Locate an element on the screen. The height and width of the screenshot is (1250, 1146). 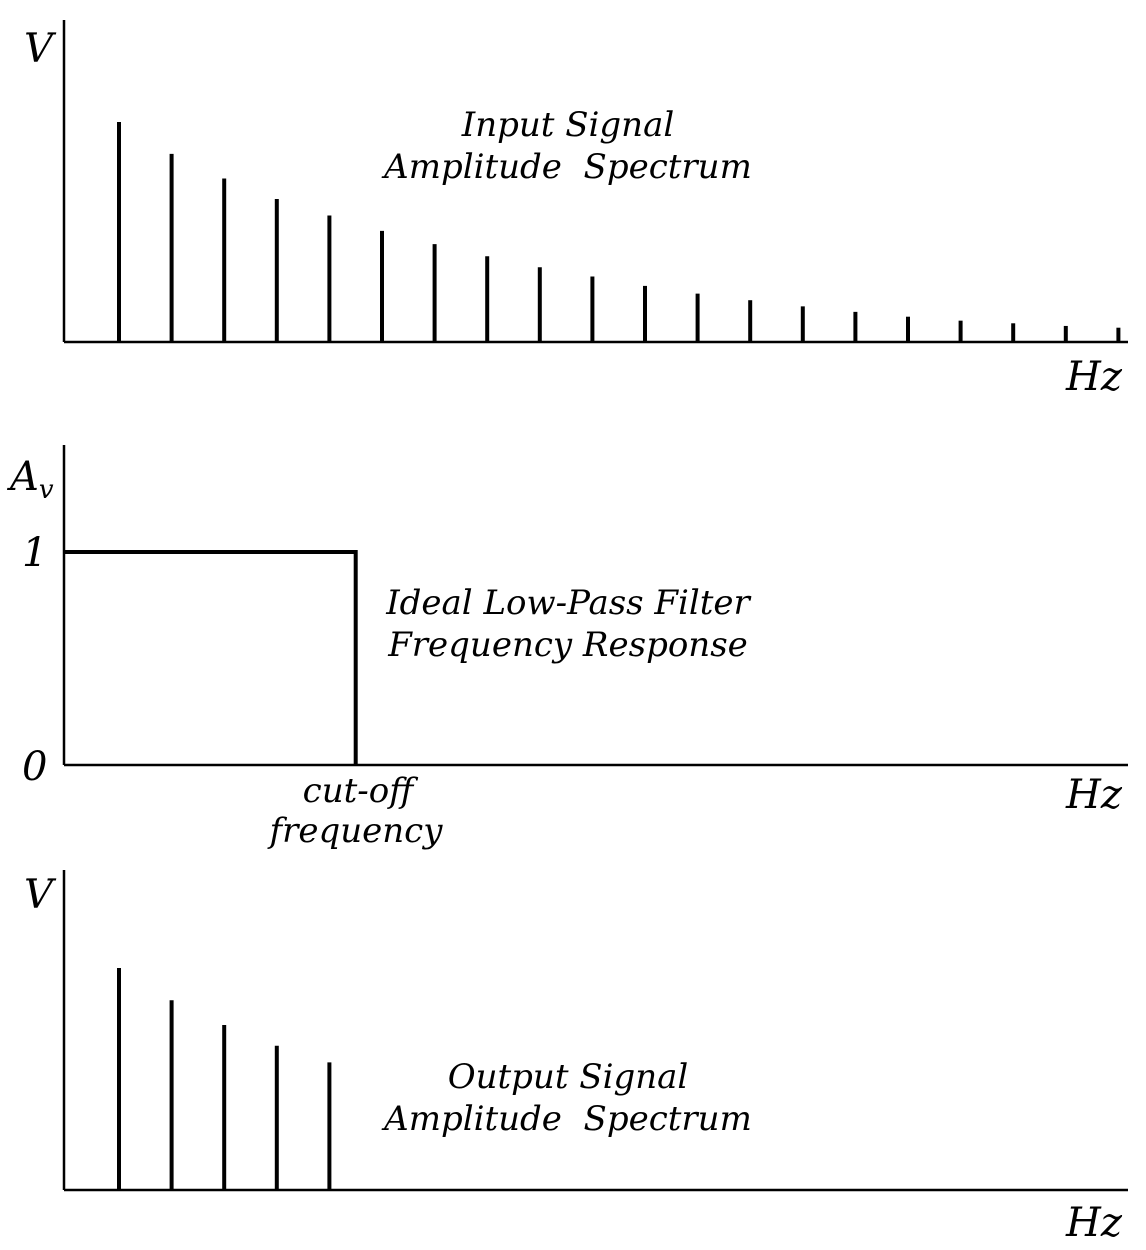
filter-y-axis-label-sub: v is located at coordinates (46, 490).